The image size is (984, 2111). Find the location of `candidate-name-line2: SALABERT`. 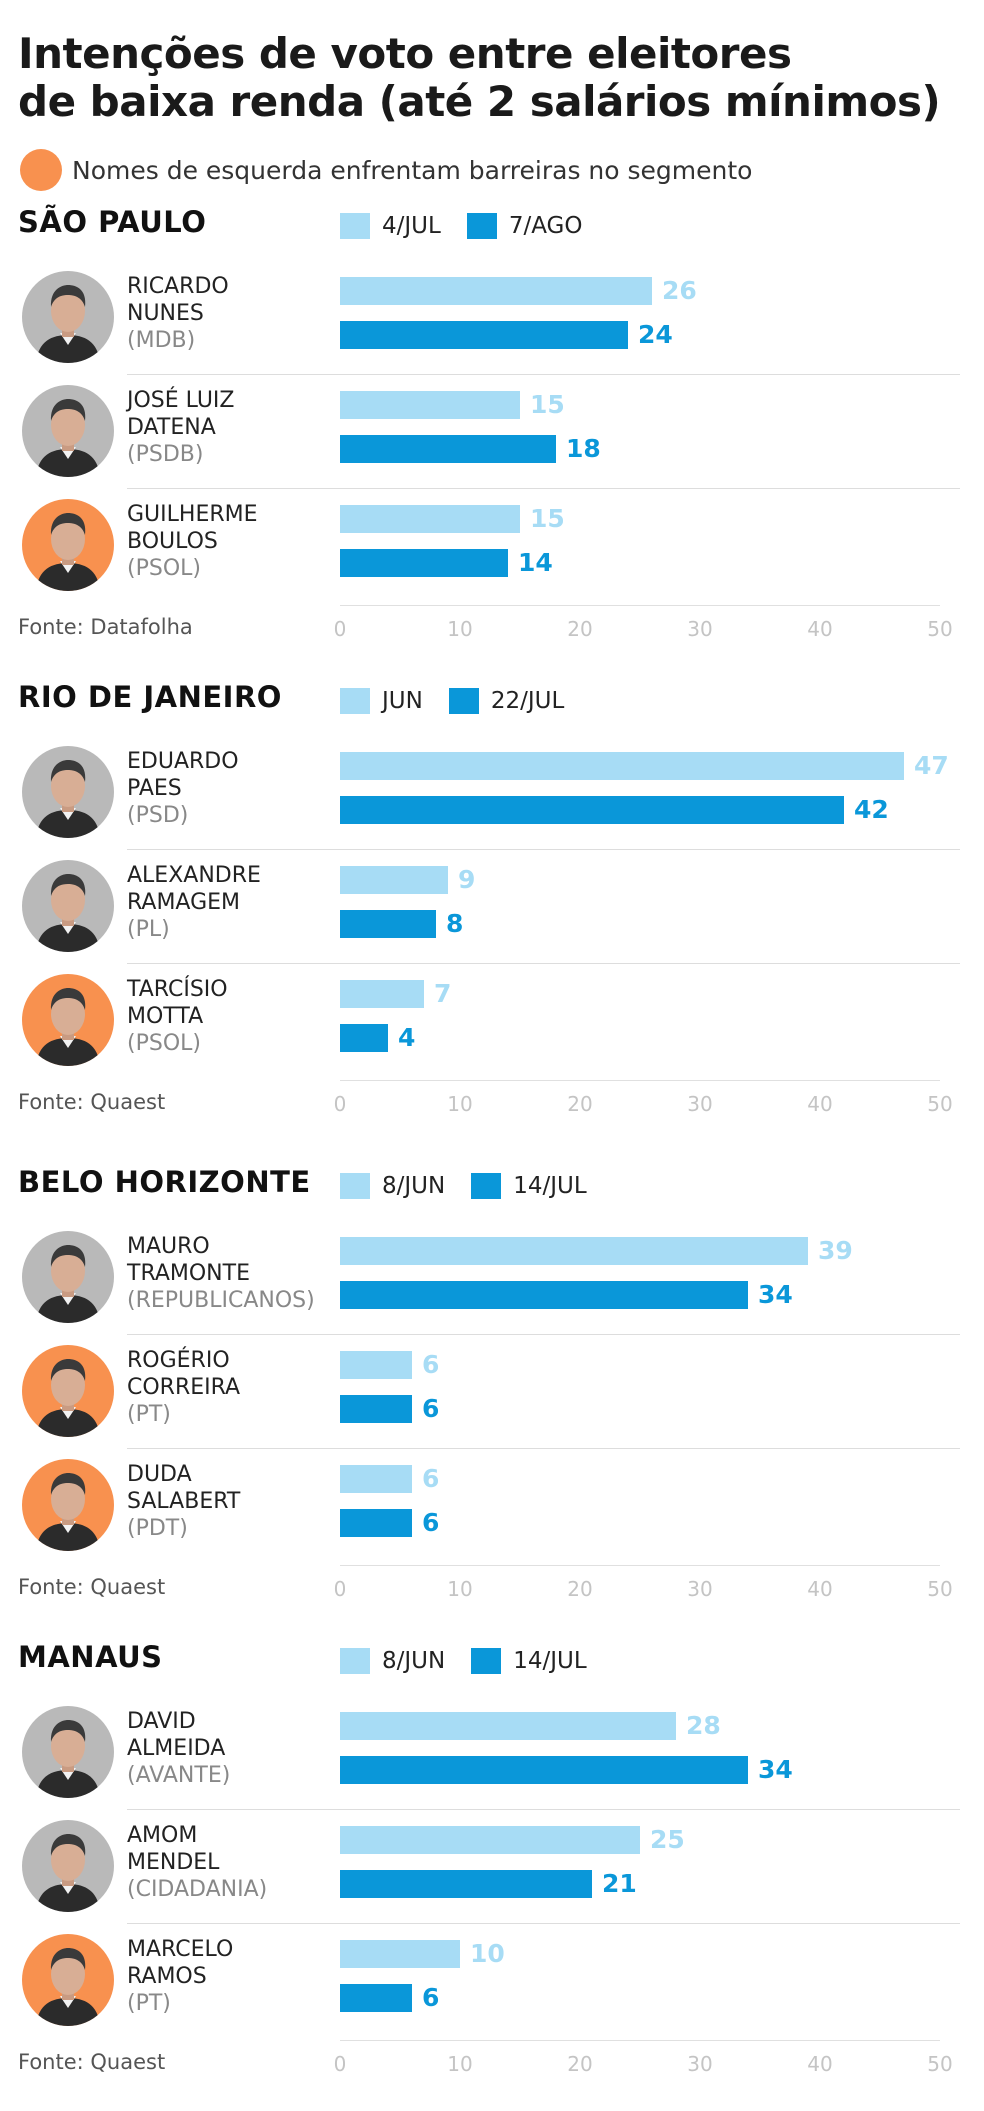

candidate-name-line2: SALABERT is located at coordinates (184, 1501).